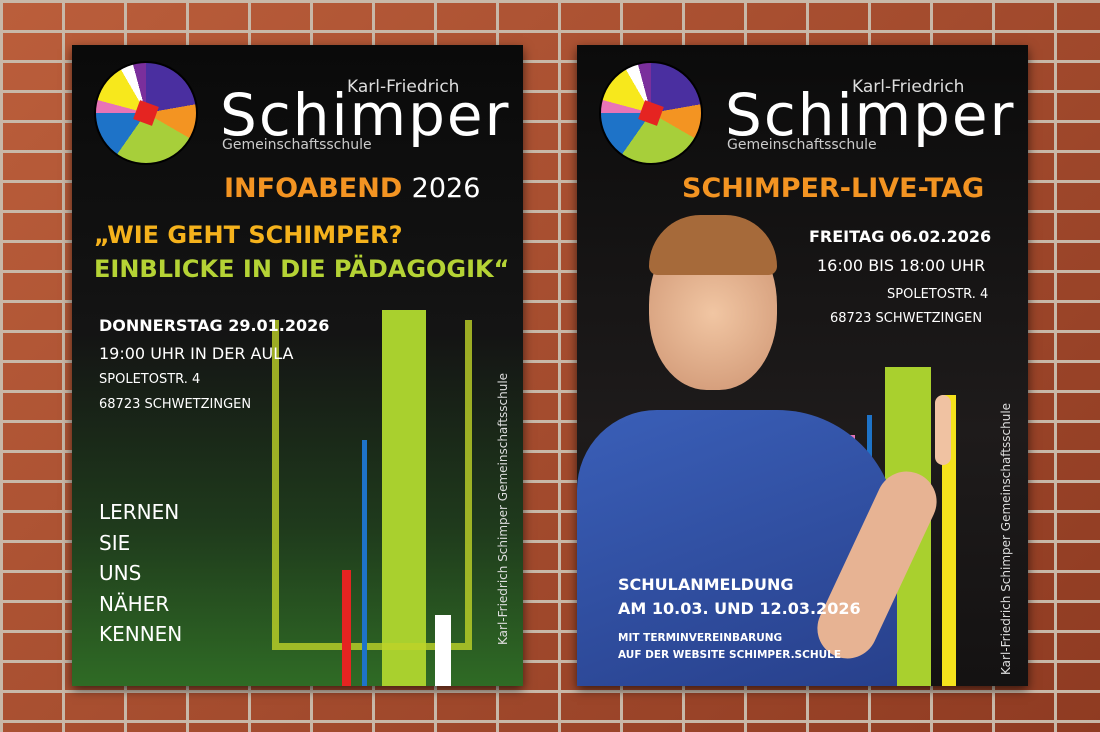 The height and width of the screenshot is (732, 1100). Describe the element at coordinates (313, 188) in the screenshot. I see `title-text: INFOABEND` at that location.